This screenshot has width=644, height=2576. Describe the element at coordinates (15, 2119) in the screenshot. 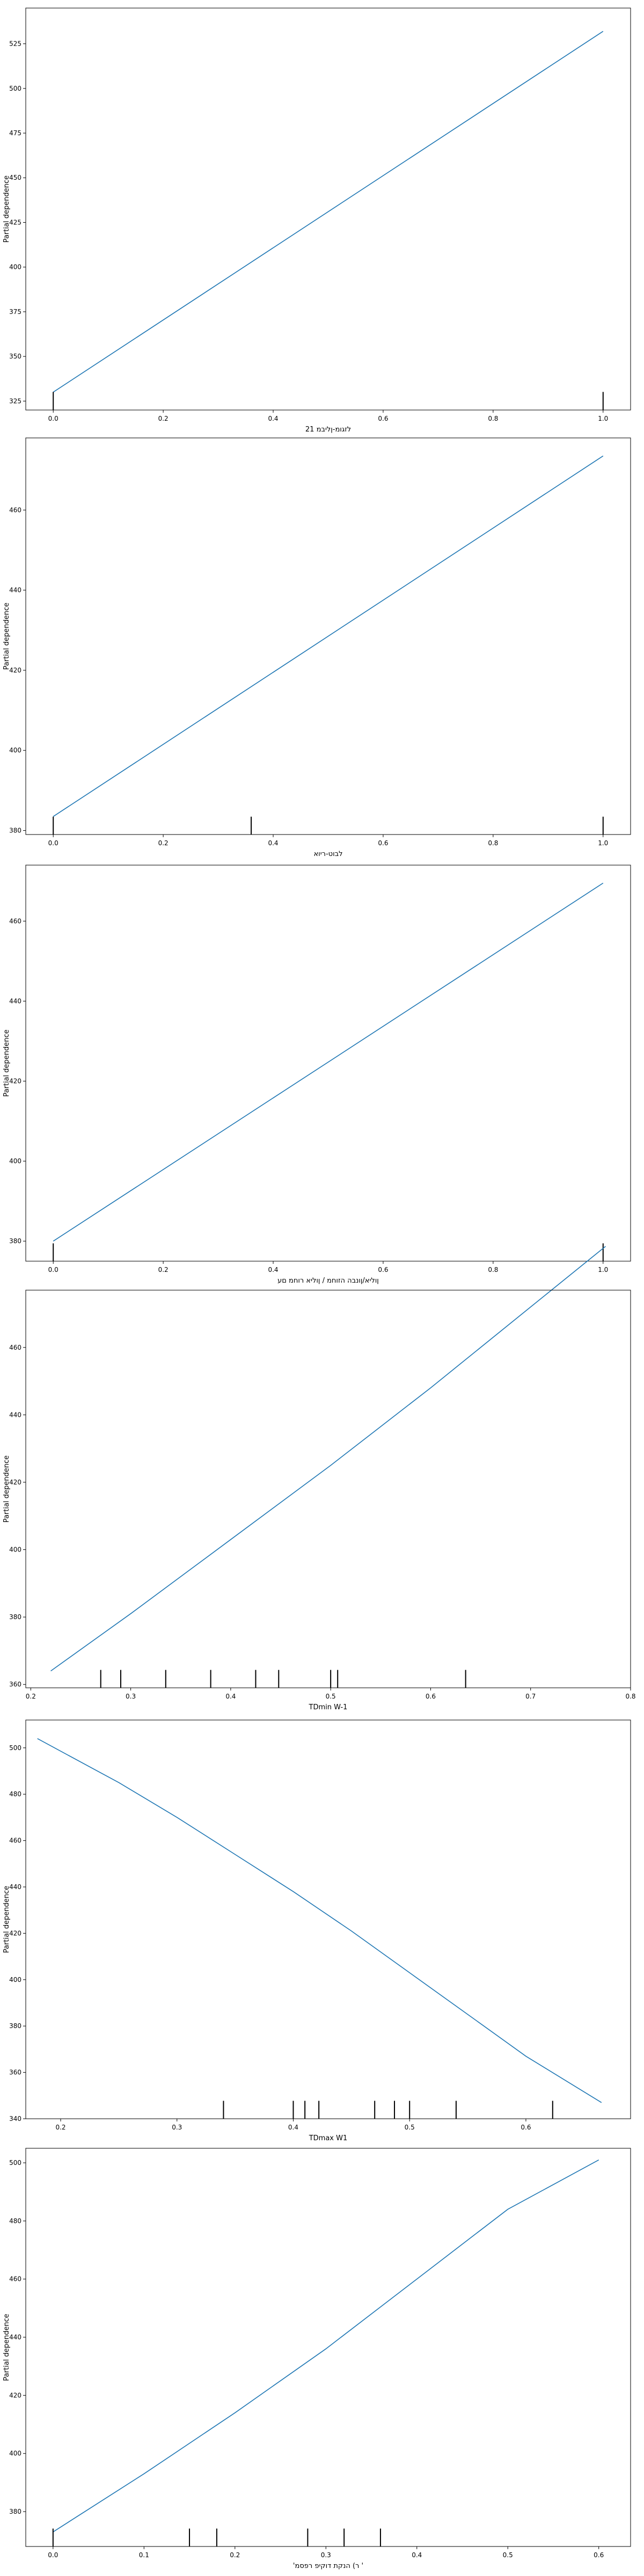

I see `y-tick-label: 340` at that location.